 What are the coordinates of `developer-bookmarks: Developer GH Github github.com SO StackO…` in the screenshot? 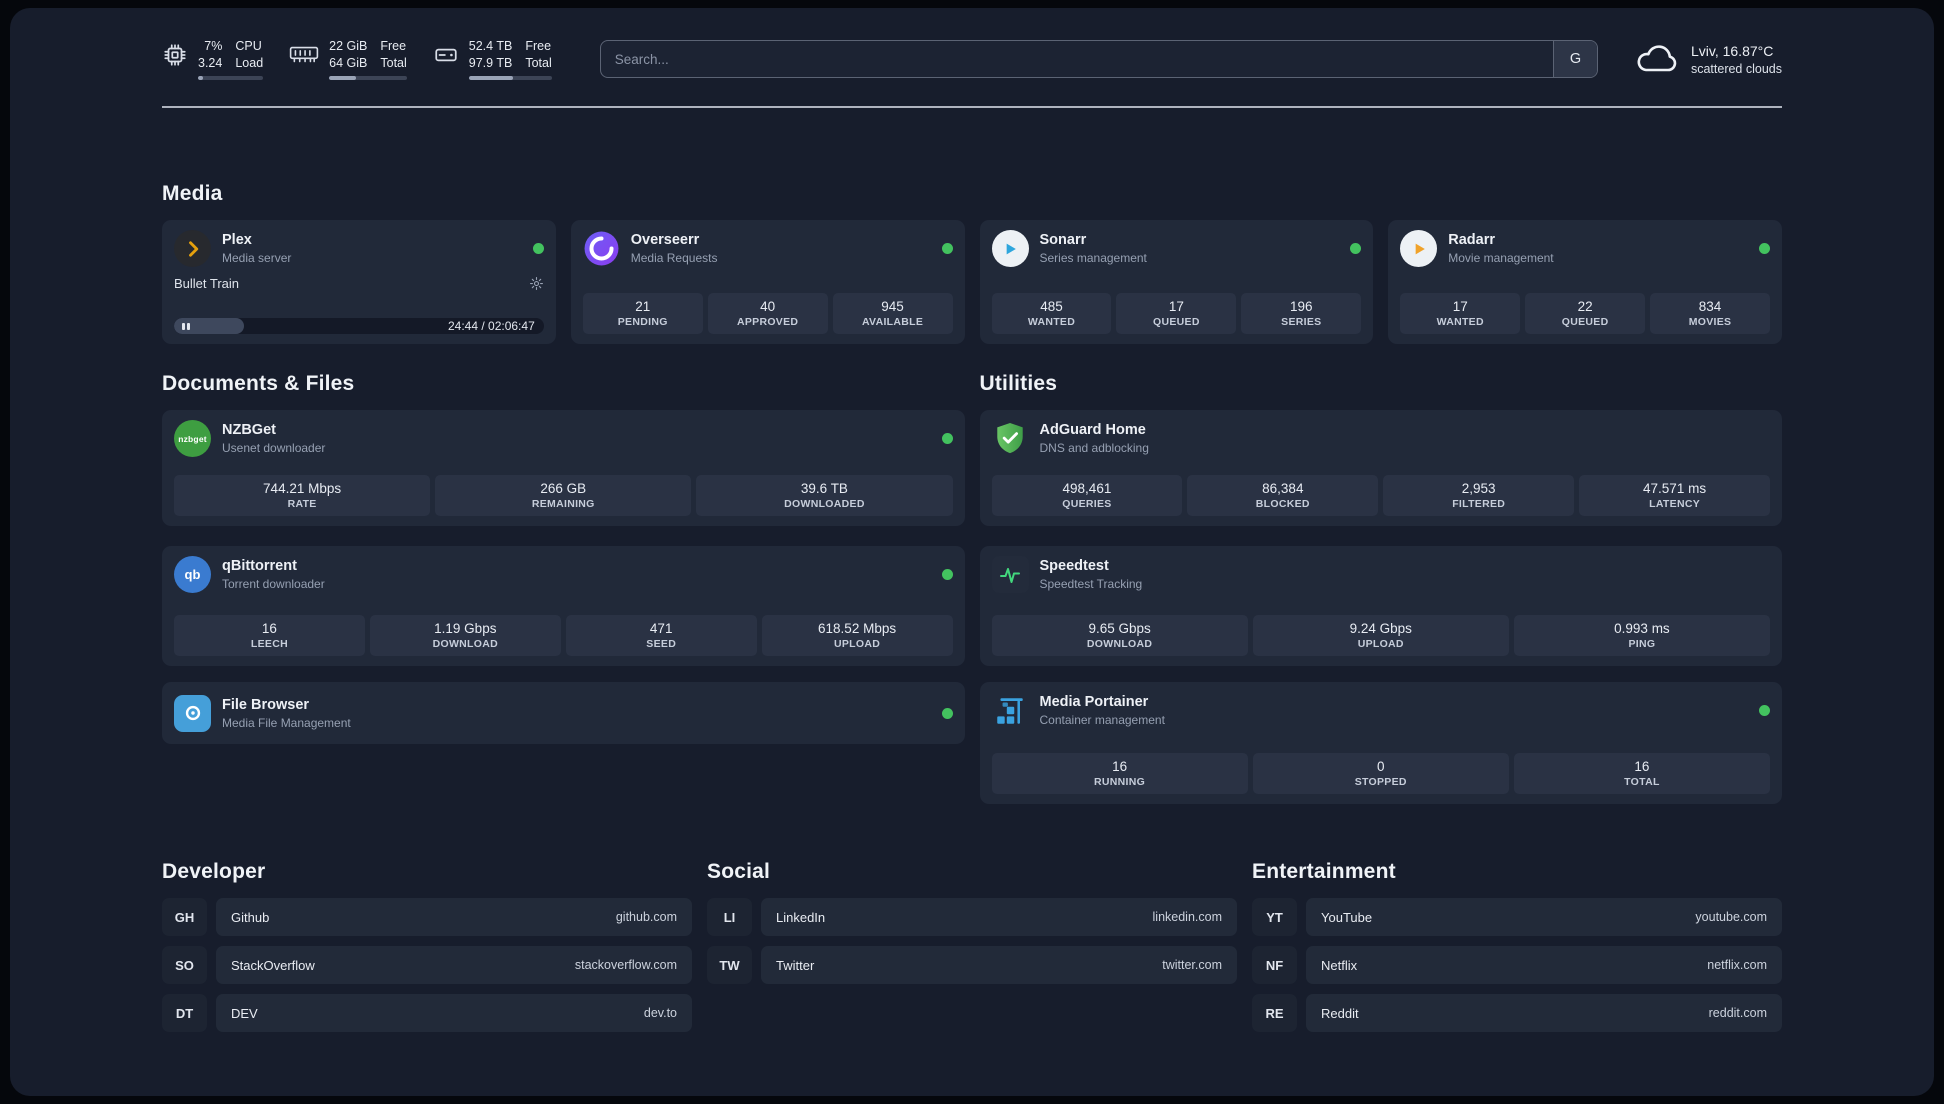 It's located at (427, 951).